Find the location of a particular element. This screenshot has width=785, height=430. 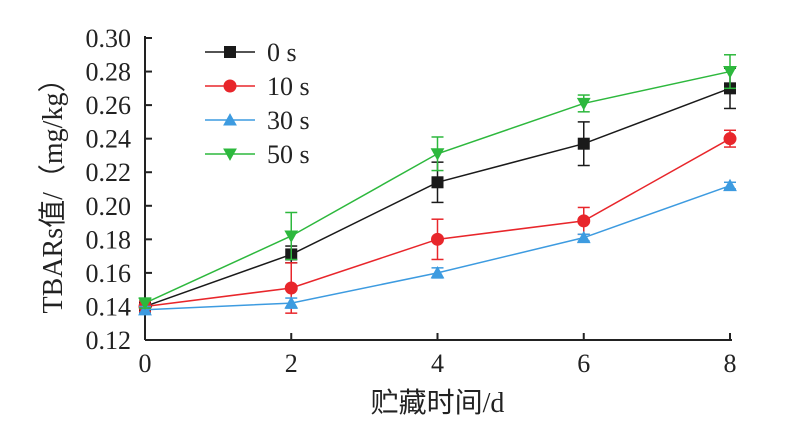

x-tick-label: 0 is located at coordinates (145, 363).